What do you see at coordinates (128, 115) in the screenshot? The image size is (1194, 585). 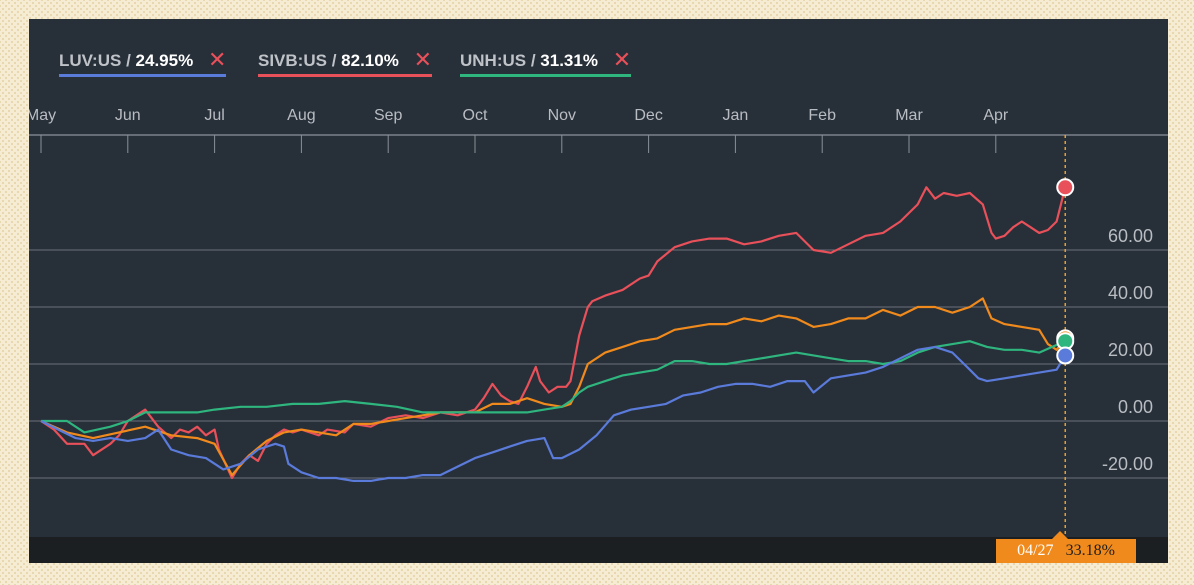 I see `x-tick-label: Jun` at bounding box center [128, 115].